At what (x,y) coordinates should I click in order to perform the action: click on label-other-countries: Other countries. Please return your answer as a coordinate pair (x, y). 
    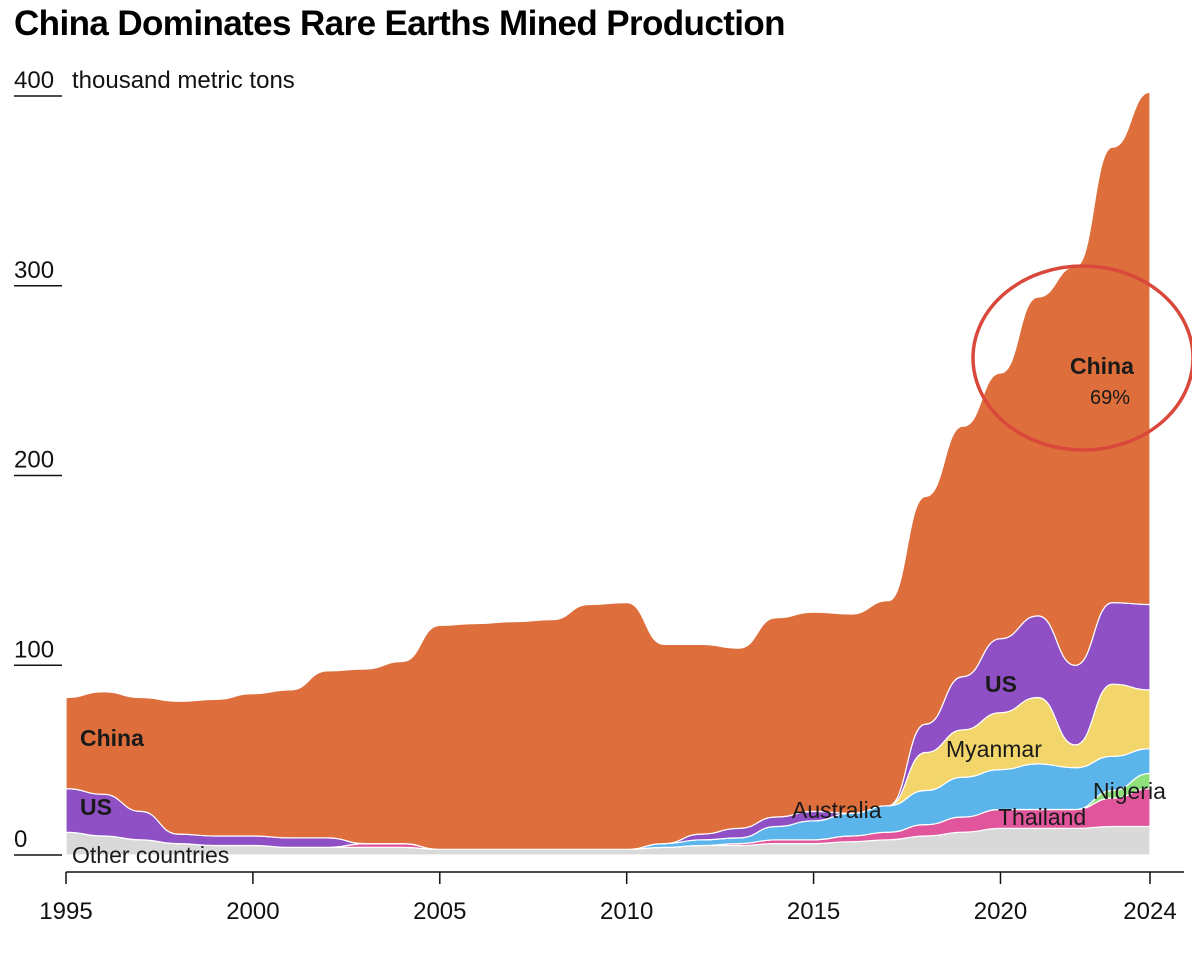
    Looking at the image, I should click on (150, 855).